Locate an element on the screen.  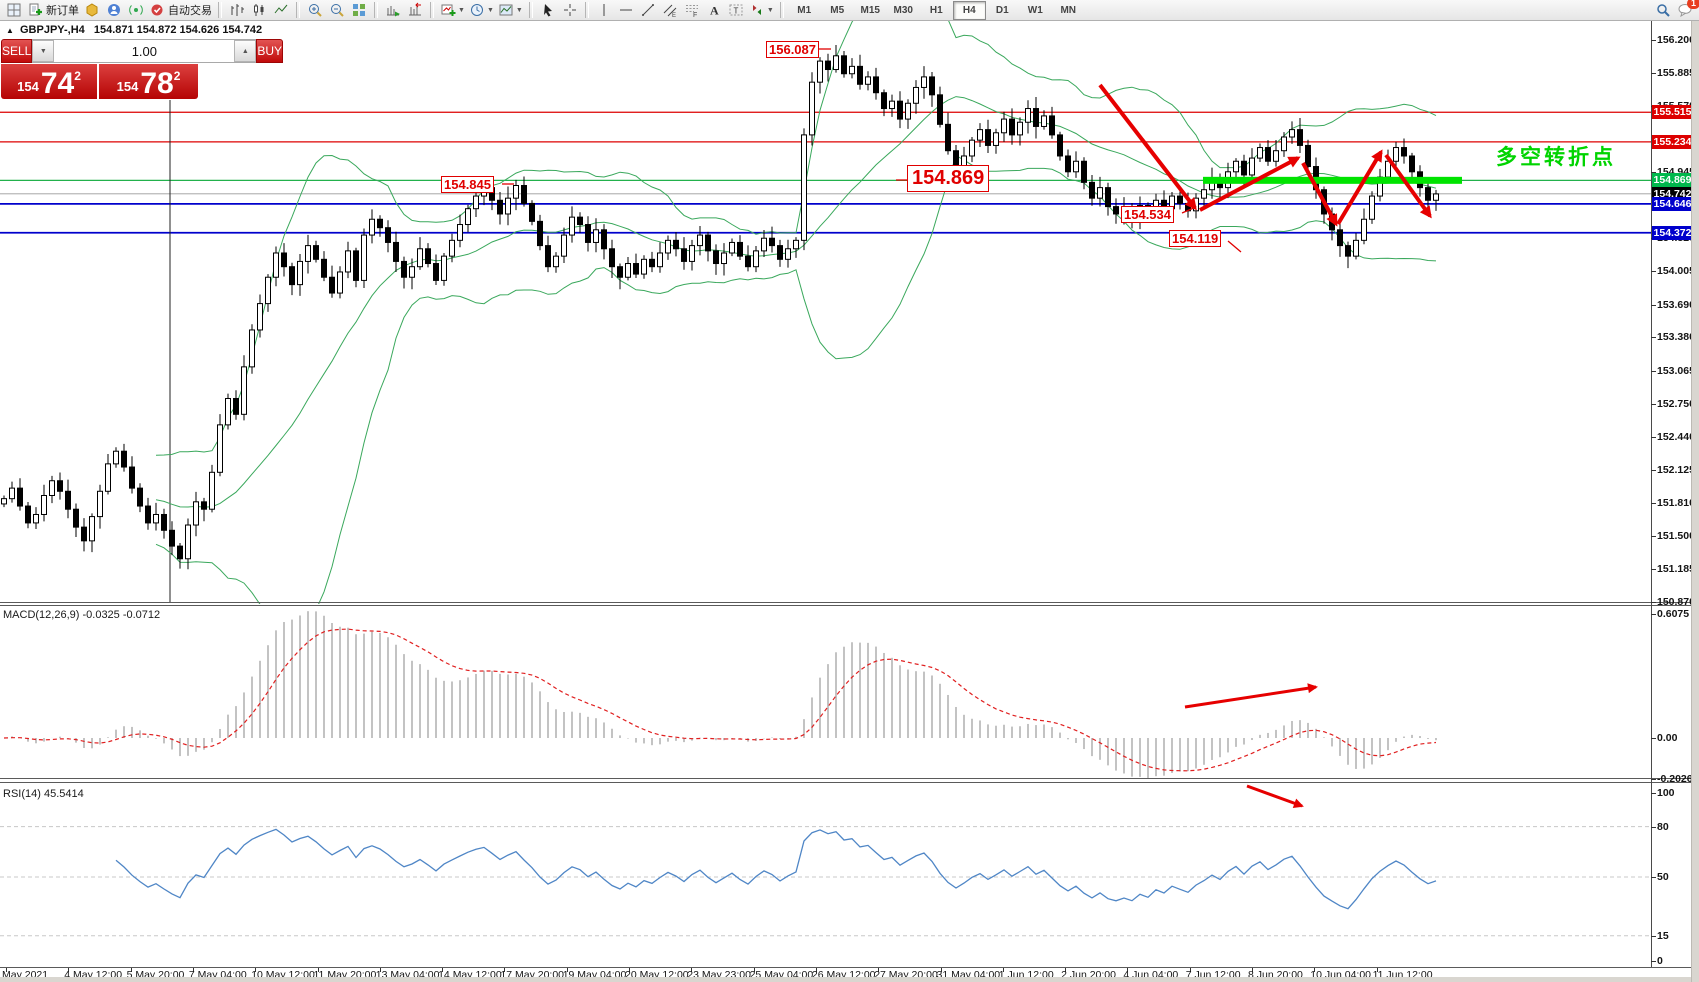
market-button is located at coordinates (92, 10).